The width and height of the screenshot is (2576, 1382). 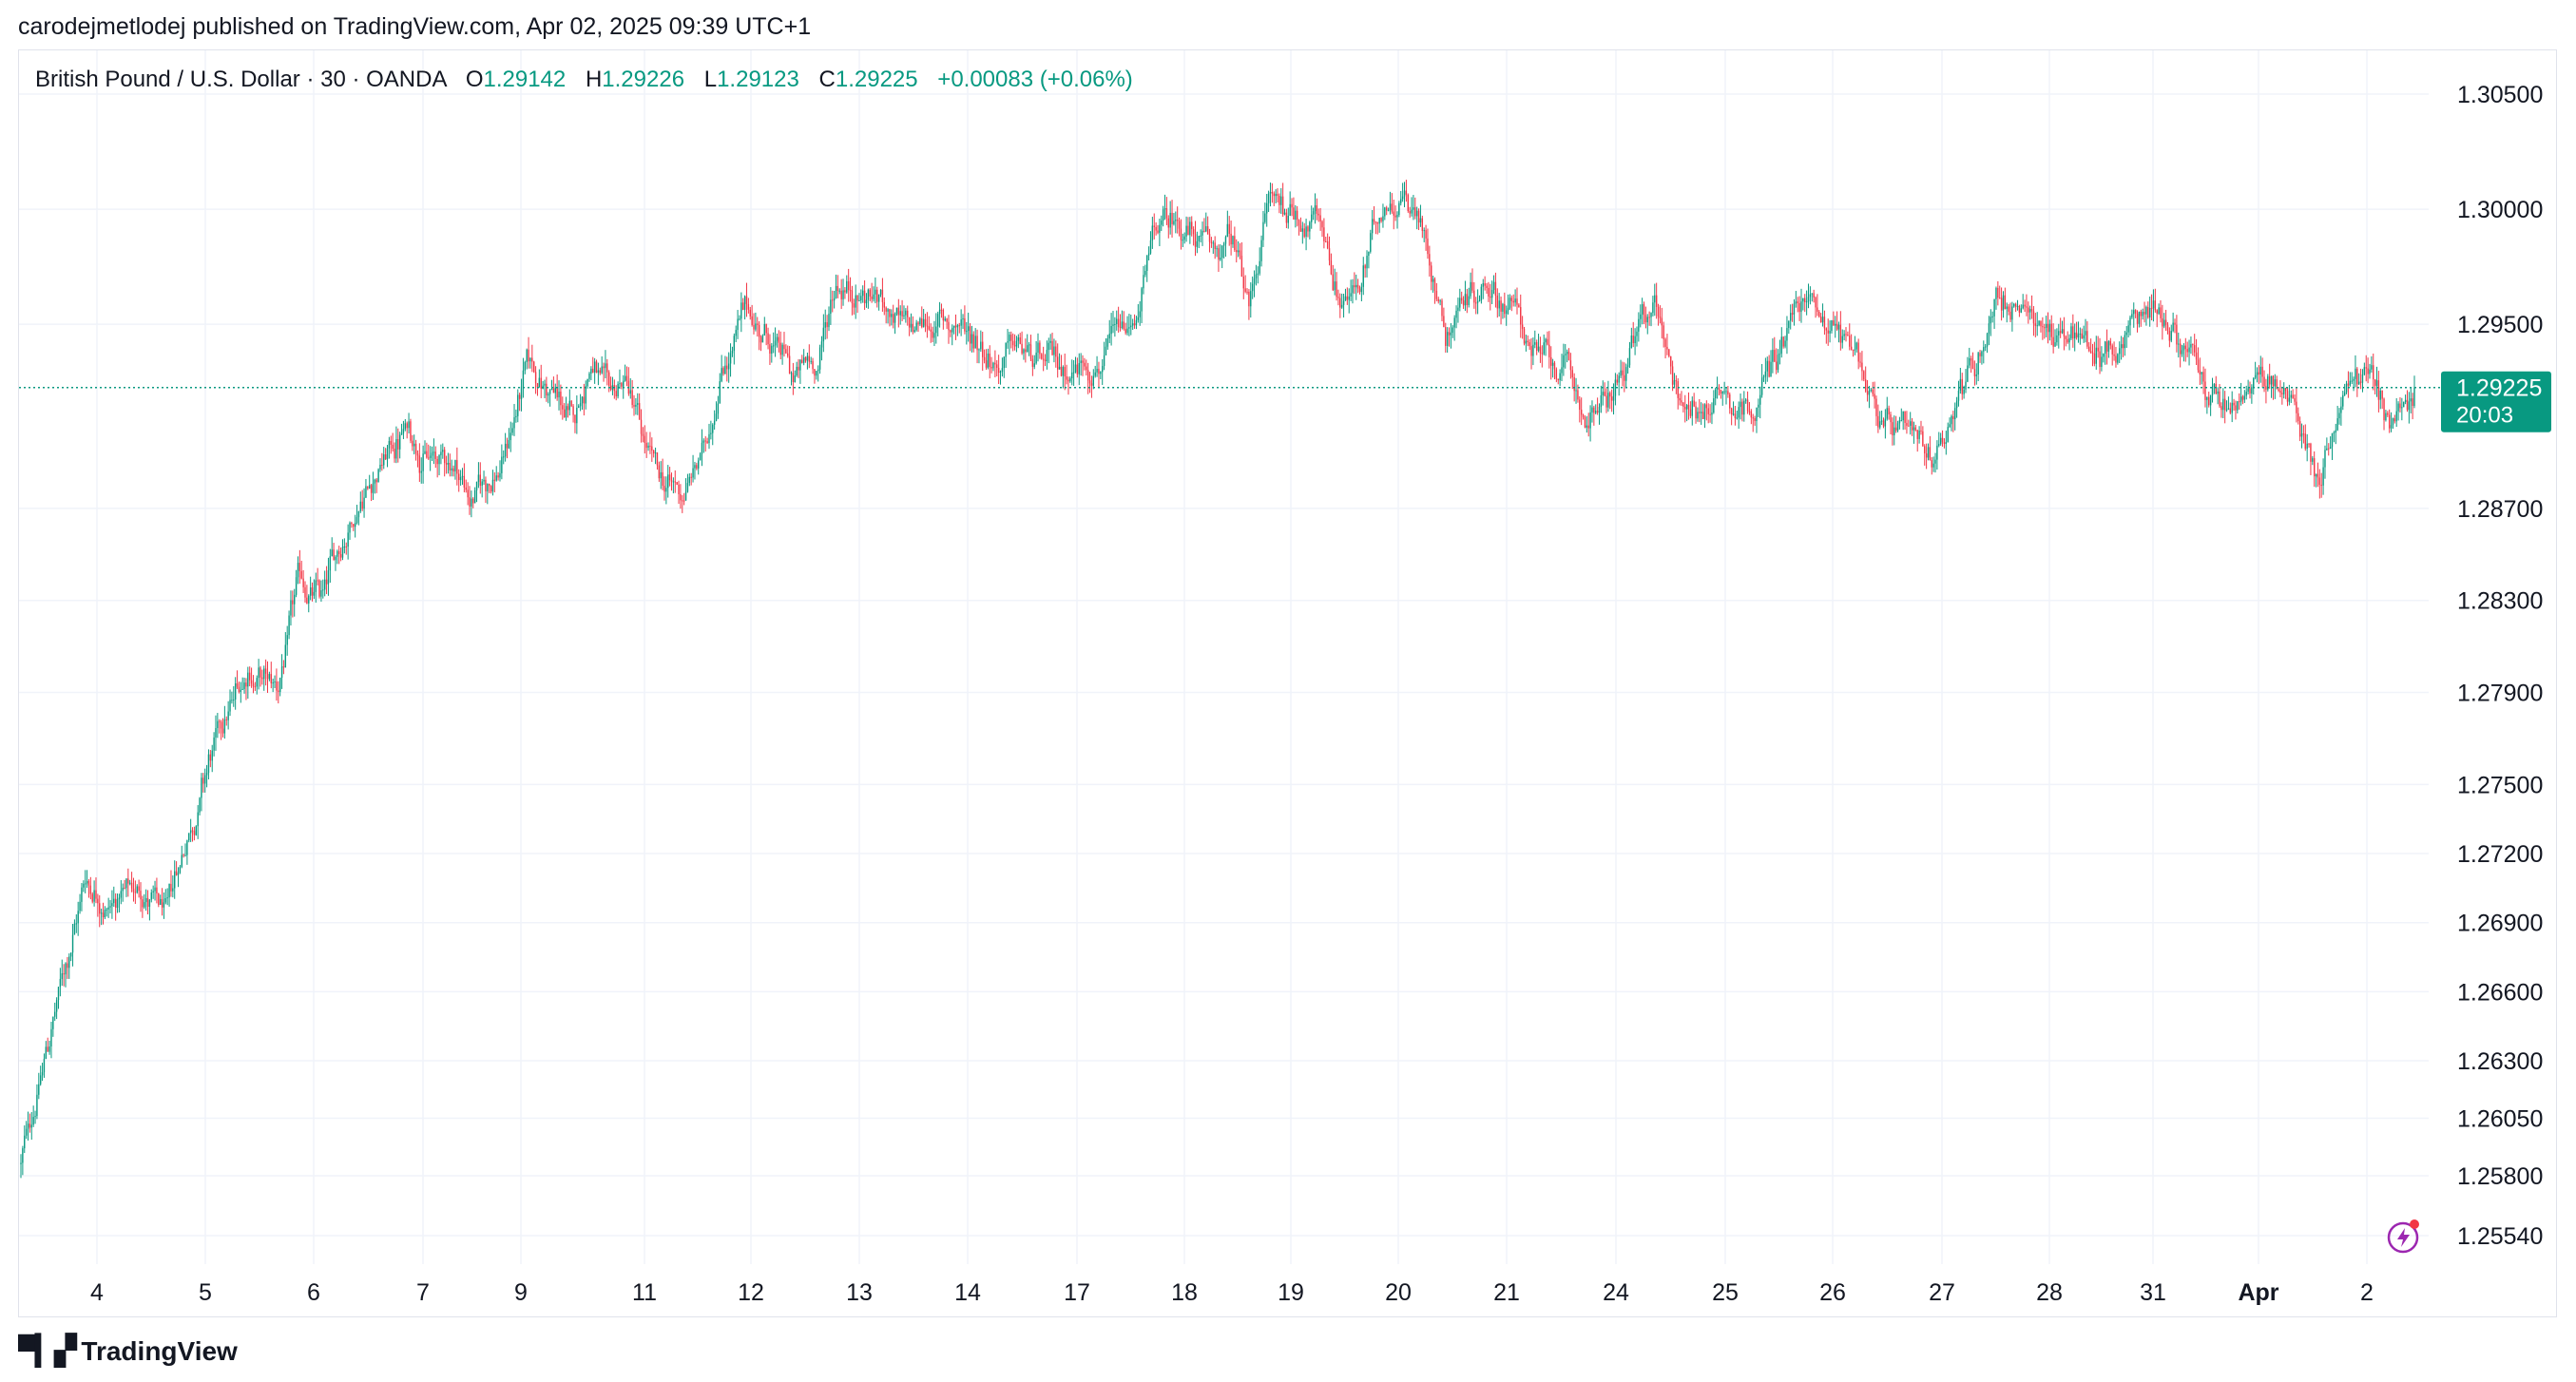 I want to click on y-tick-label: 1.30000, so click(x=2500, y=210).